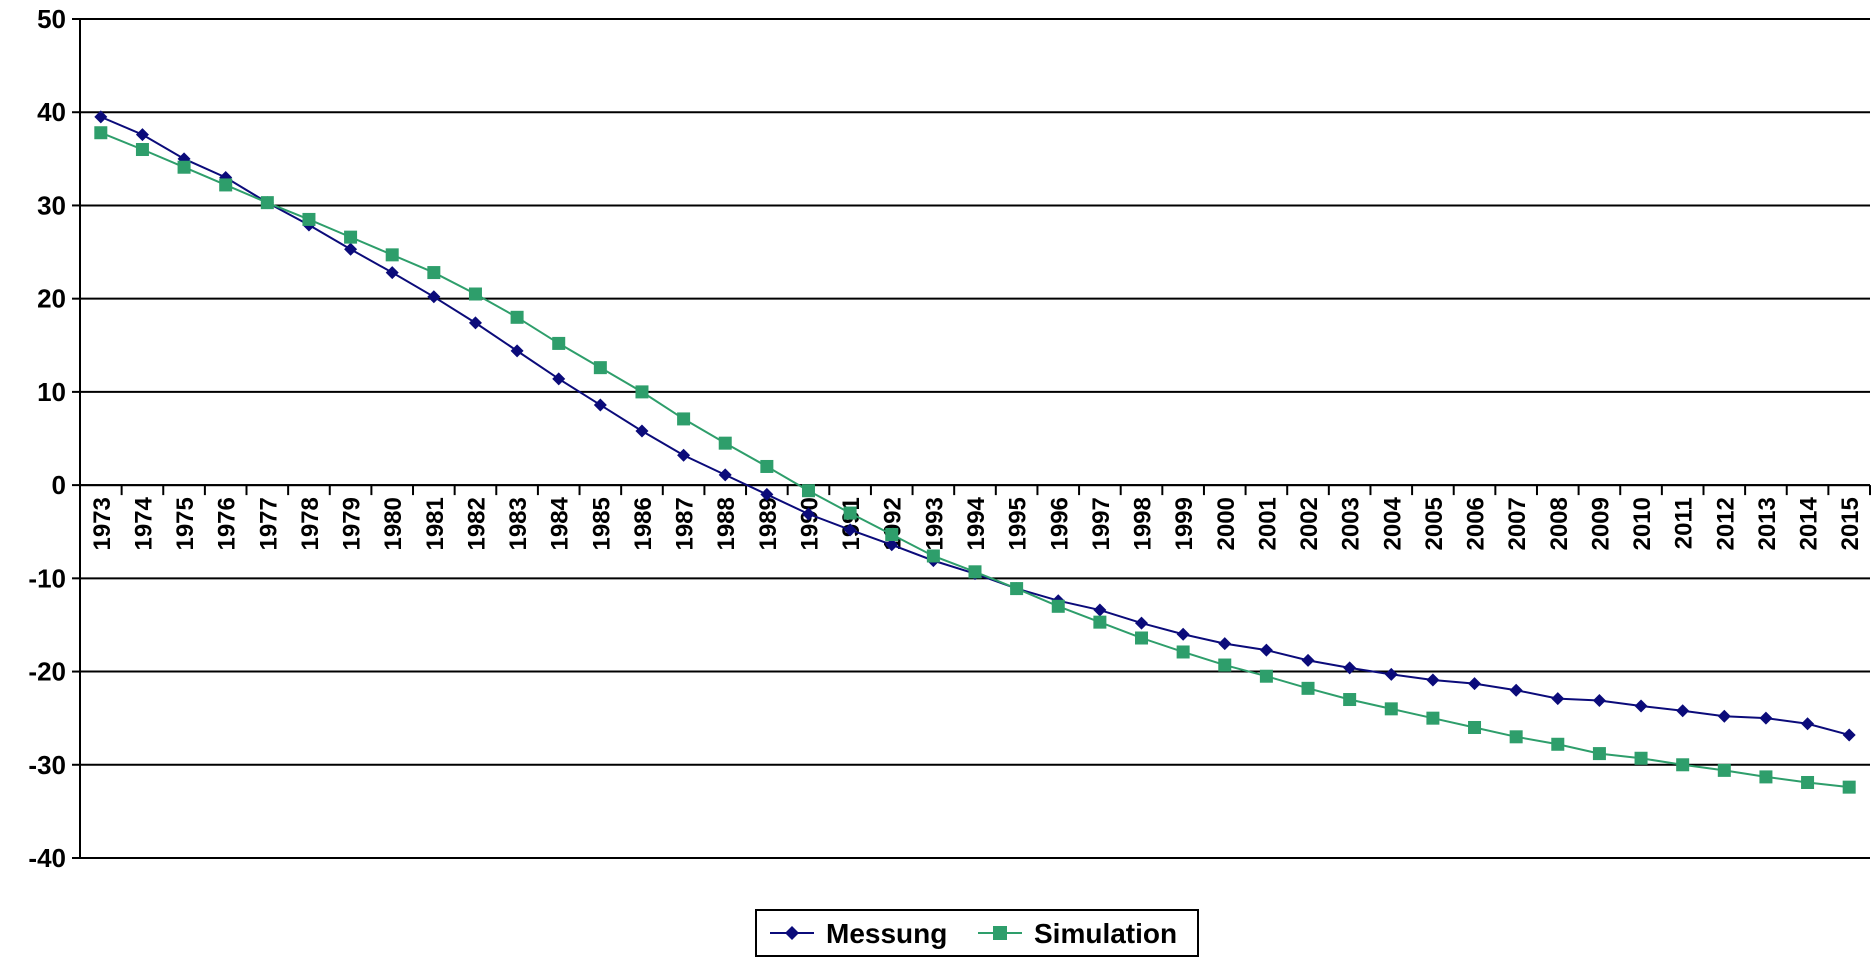 The height and width of the screenshot is (959, 1876). I want to click on data-point-simulation-1989, so click(767, 466).